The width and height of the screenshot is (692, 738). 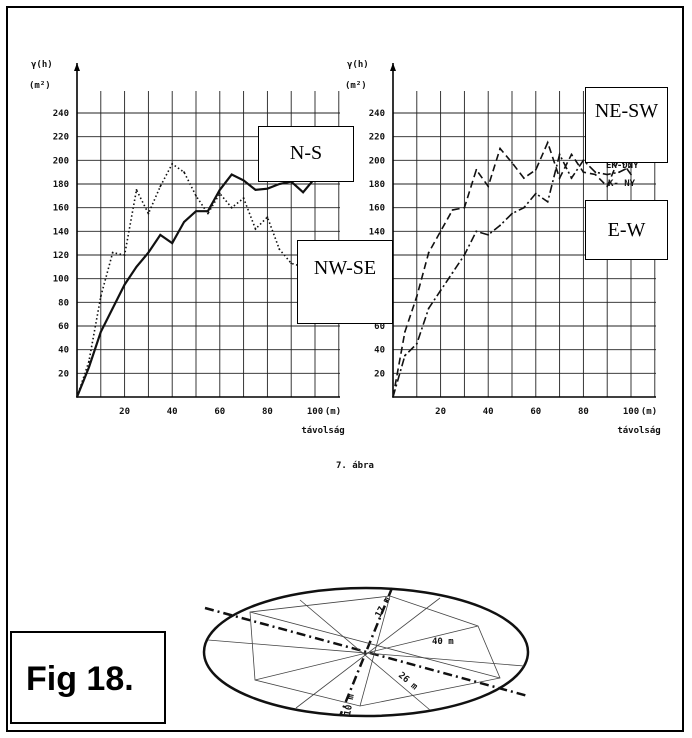 What do you see at coordinates (377, 138) in the screenshot?
I see `y-tick-label: 220` at bounding box center [377, 138].